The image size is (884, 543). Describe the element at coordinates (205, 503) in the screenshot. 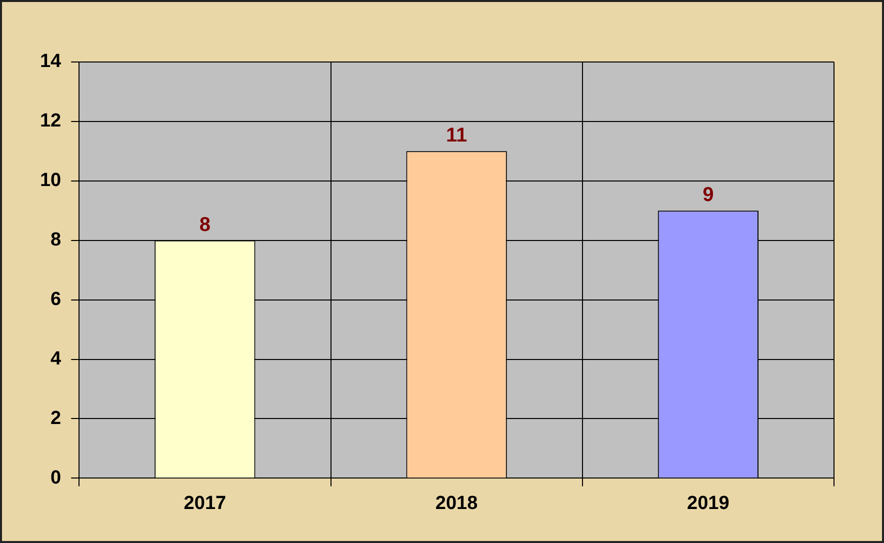

I see `x-tick-label: 2017` at that location.